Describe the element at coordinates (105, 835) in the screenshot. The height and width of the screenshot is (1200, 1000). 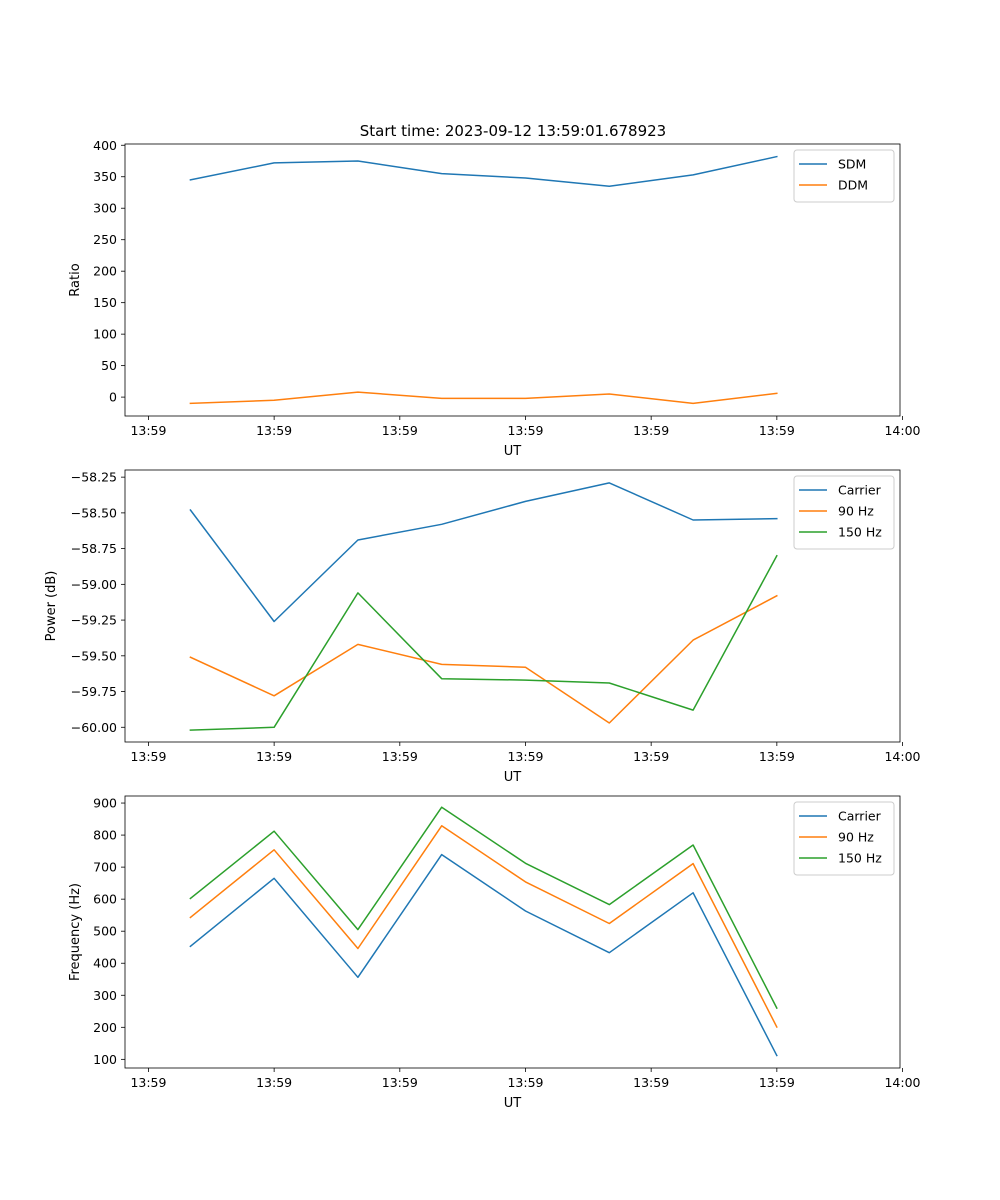
I see `y-tick-label: 800` at that location.